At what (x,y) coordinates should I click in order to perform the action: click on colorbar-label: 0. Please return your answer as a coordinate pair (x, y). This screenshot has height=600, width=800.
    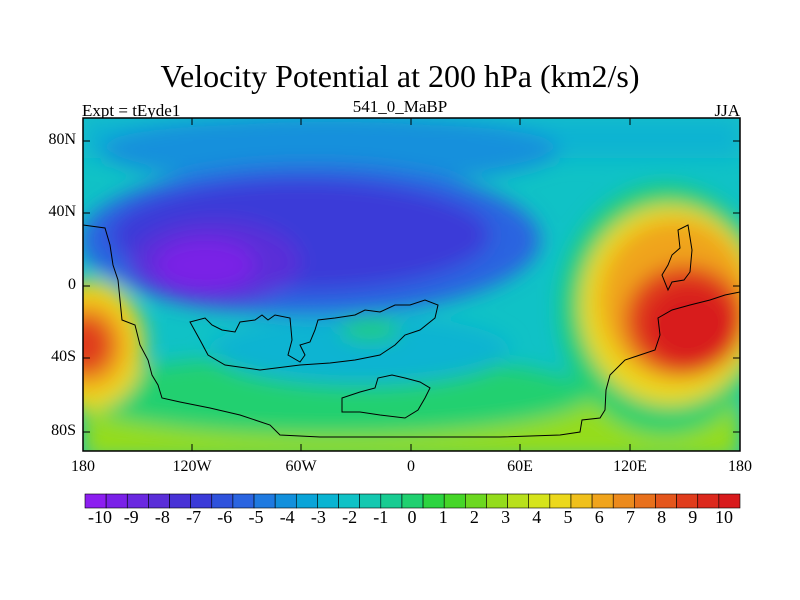
    Looking at the image, I should click on (412, 517).